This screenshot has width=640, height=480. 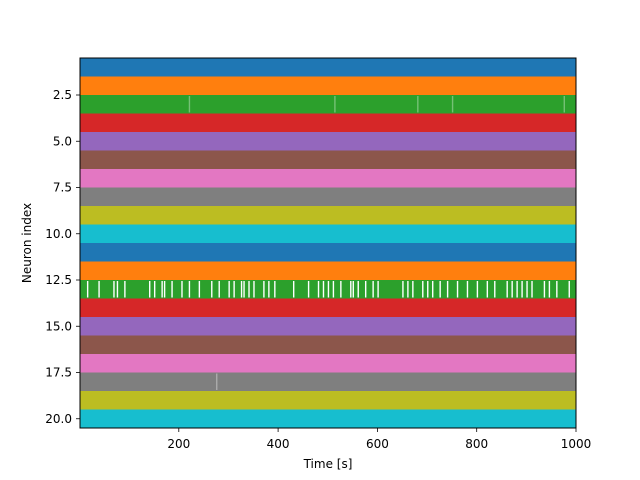 I want to click on x-tick-label: 600, so click(x=377, y=444).